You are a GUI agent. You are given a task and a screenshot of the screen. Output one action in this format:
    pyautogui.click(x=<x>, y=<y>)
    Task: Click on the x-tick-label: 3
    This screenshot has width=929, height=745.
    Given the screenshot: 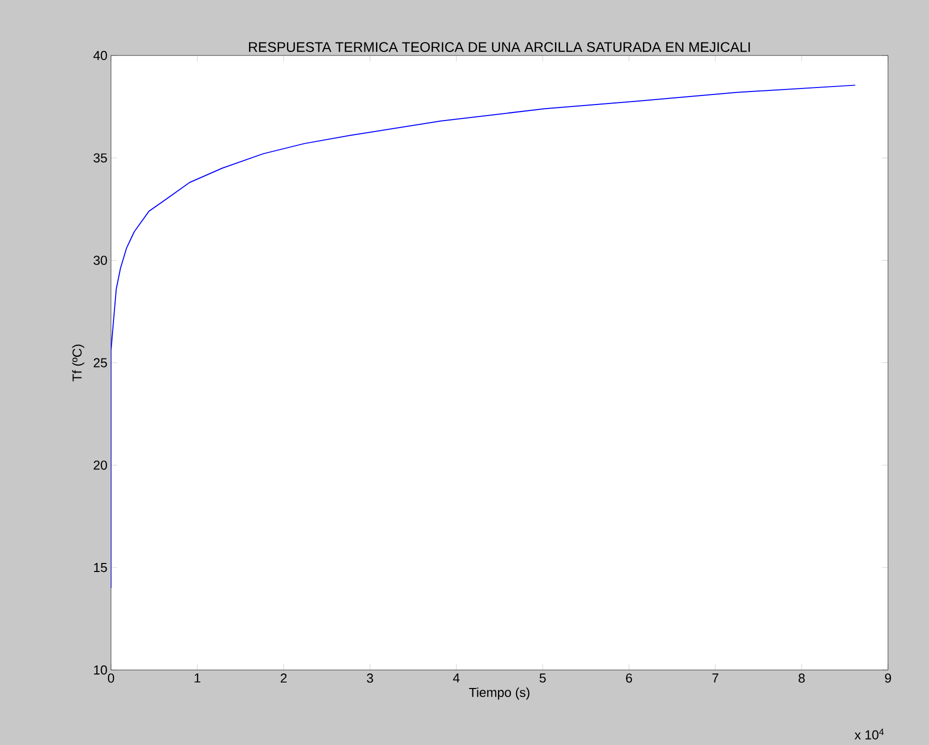 What is the action you would take?
    pyautogui.click(x=370, y=678)
    